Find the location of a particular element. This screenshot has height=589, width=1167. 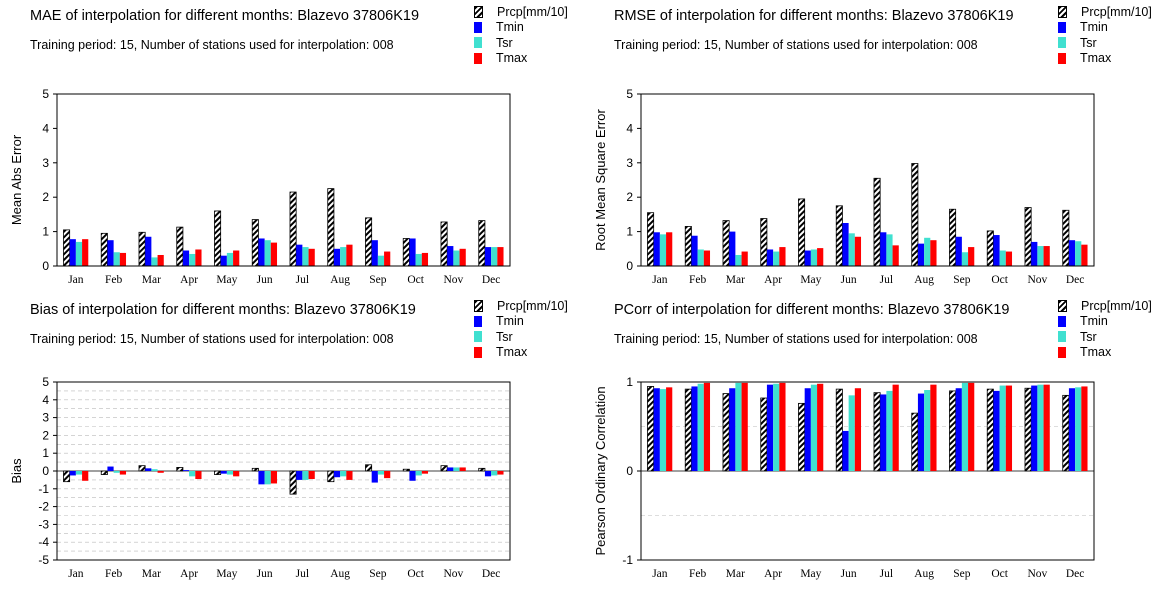

y-axis-label: Bias is located at coordinates (16, 471).